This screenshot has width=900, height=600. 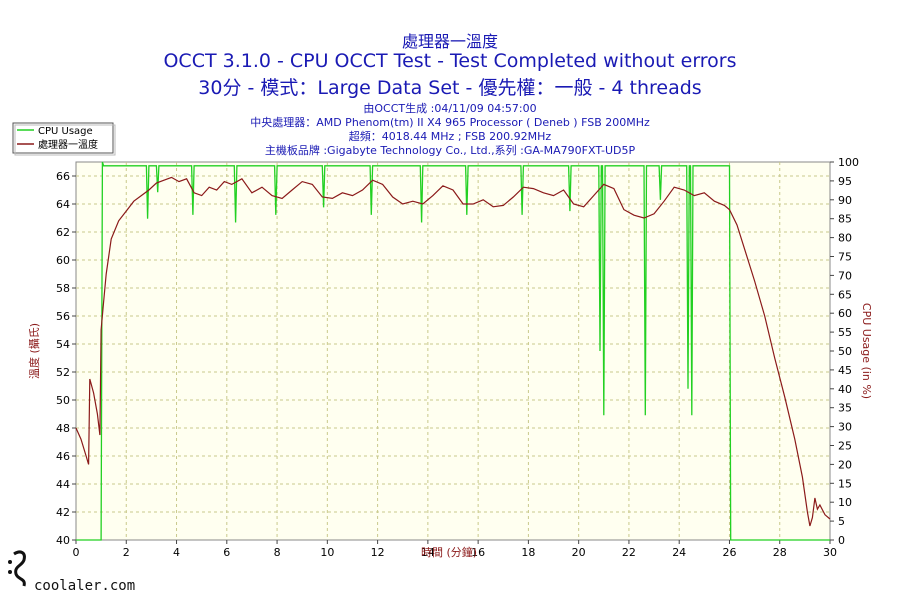 I want to click on legend-label-cpu: CPU Usage, so click(x=65, y=131).